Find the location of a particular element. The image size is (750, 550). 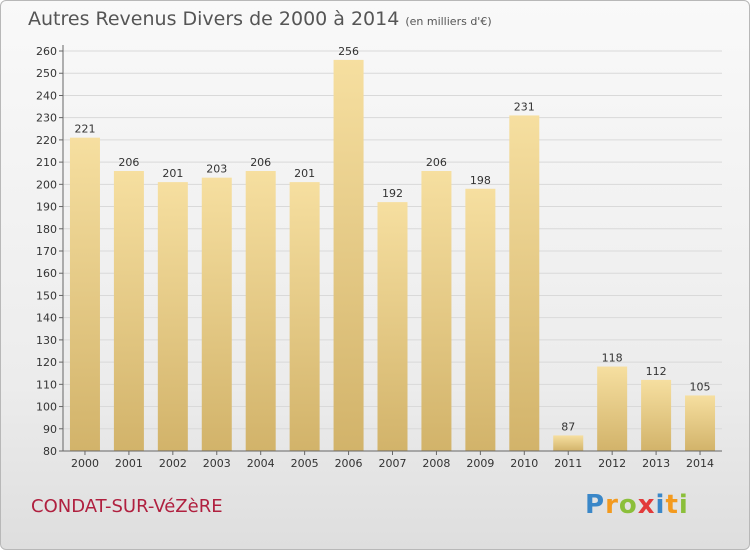

y-tick-label: 240 is located at coordinates (46, 95).